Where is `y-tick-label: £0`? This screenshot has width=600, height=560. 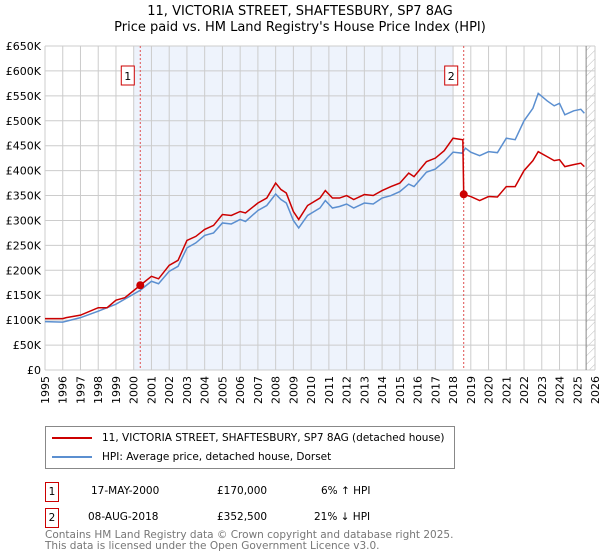
y-tick-label: £0 is located at coordinates (34, 370).